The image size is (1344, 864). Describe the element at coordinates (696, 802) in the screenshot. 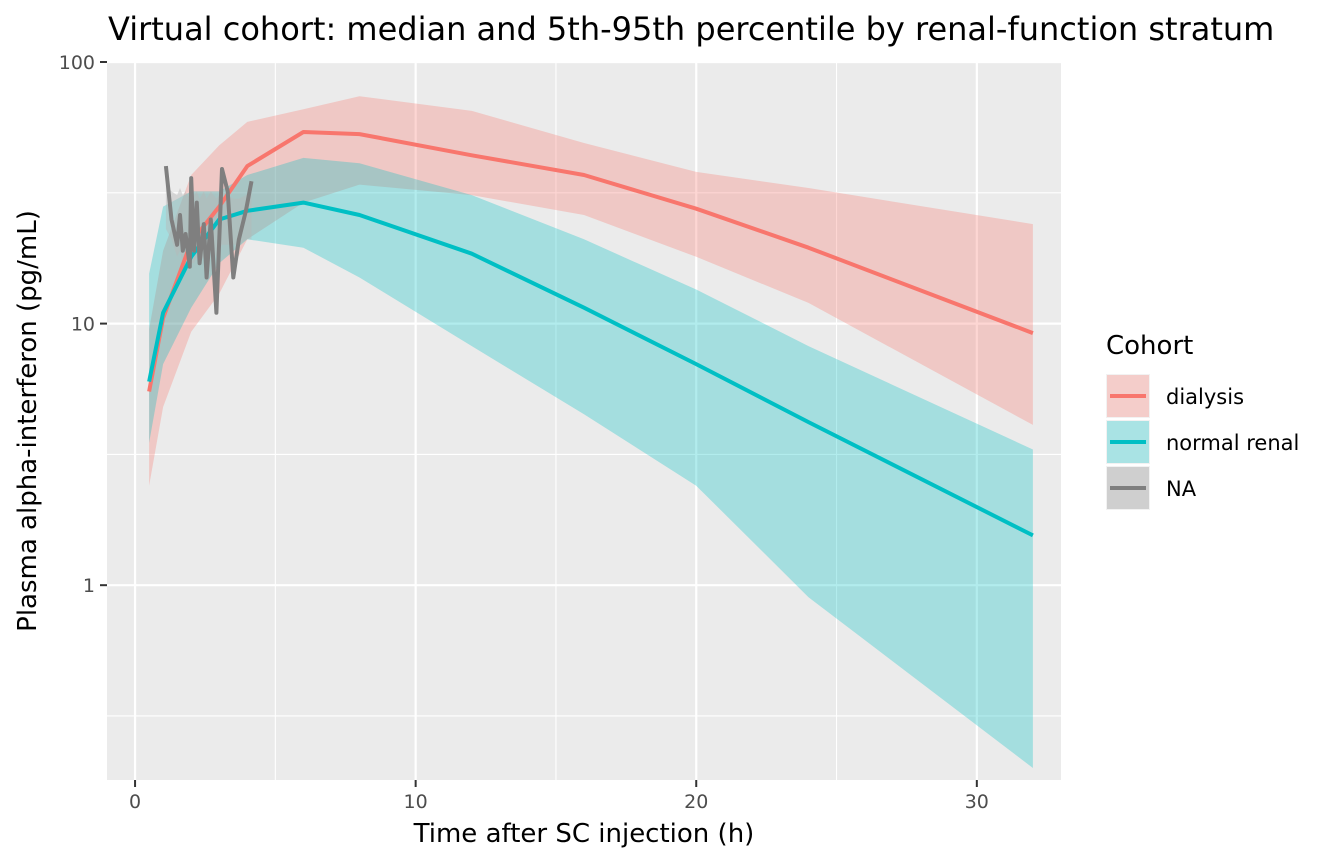

I see `x-tick-label: 20` at that location.